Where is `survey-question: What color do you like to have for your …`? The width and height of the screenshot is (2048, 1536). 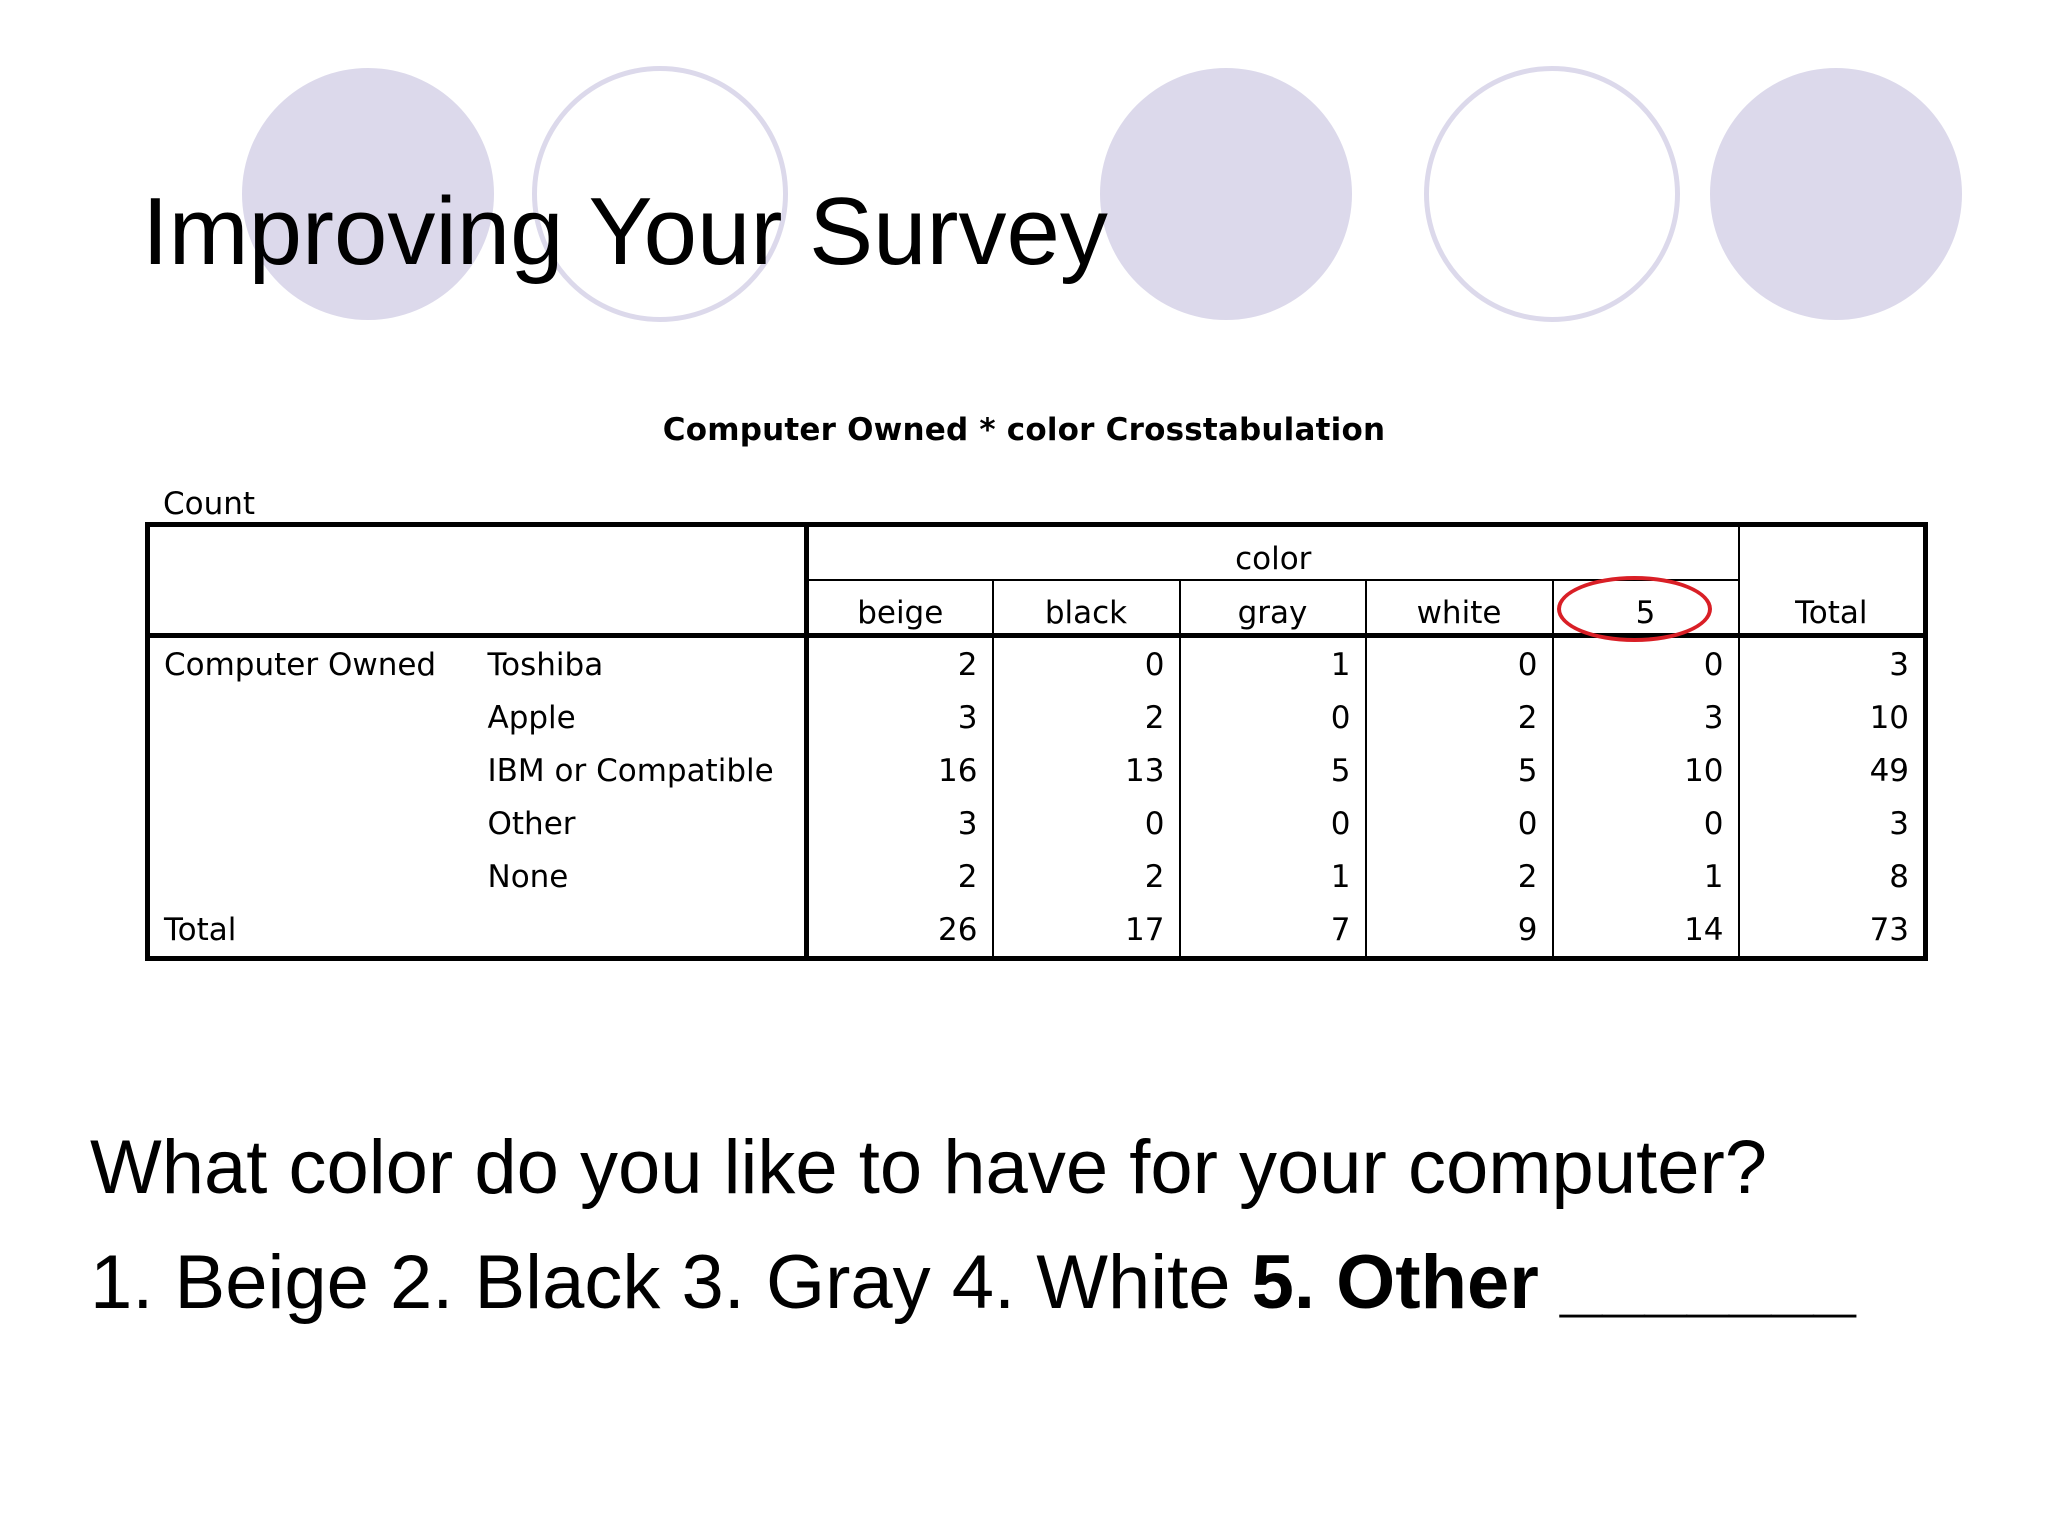
survey-question: What color do you like to have for your … is located at coordinates (929, 1167).